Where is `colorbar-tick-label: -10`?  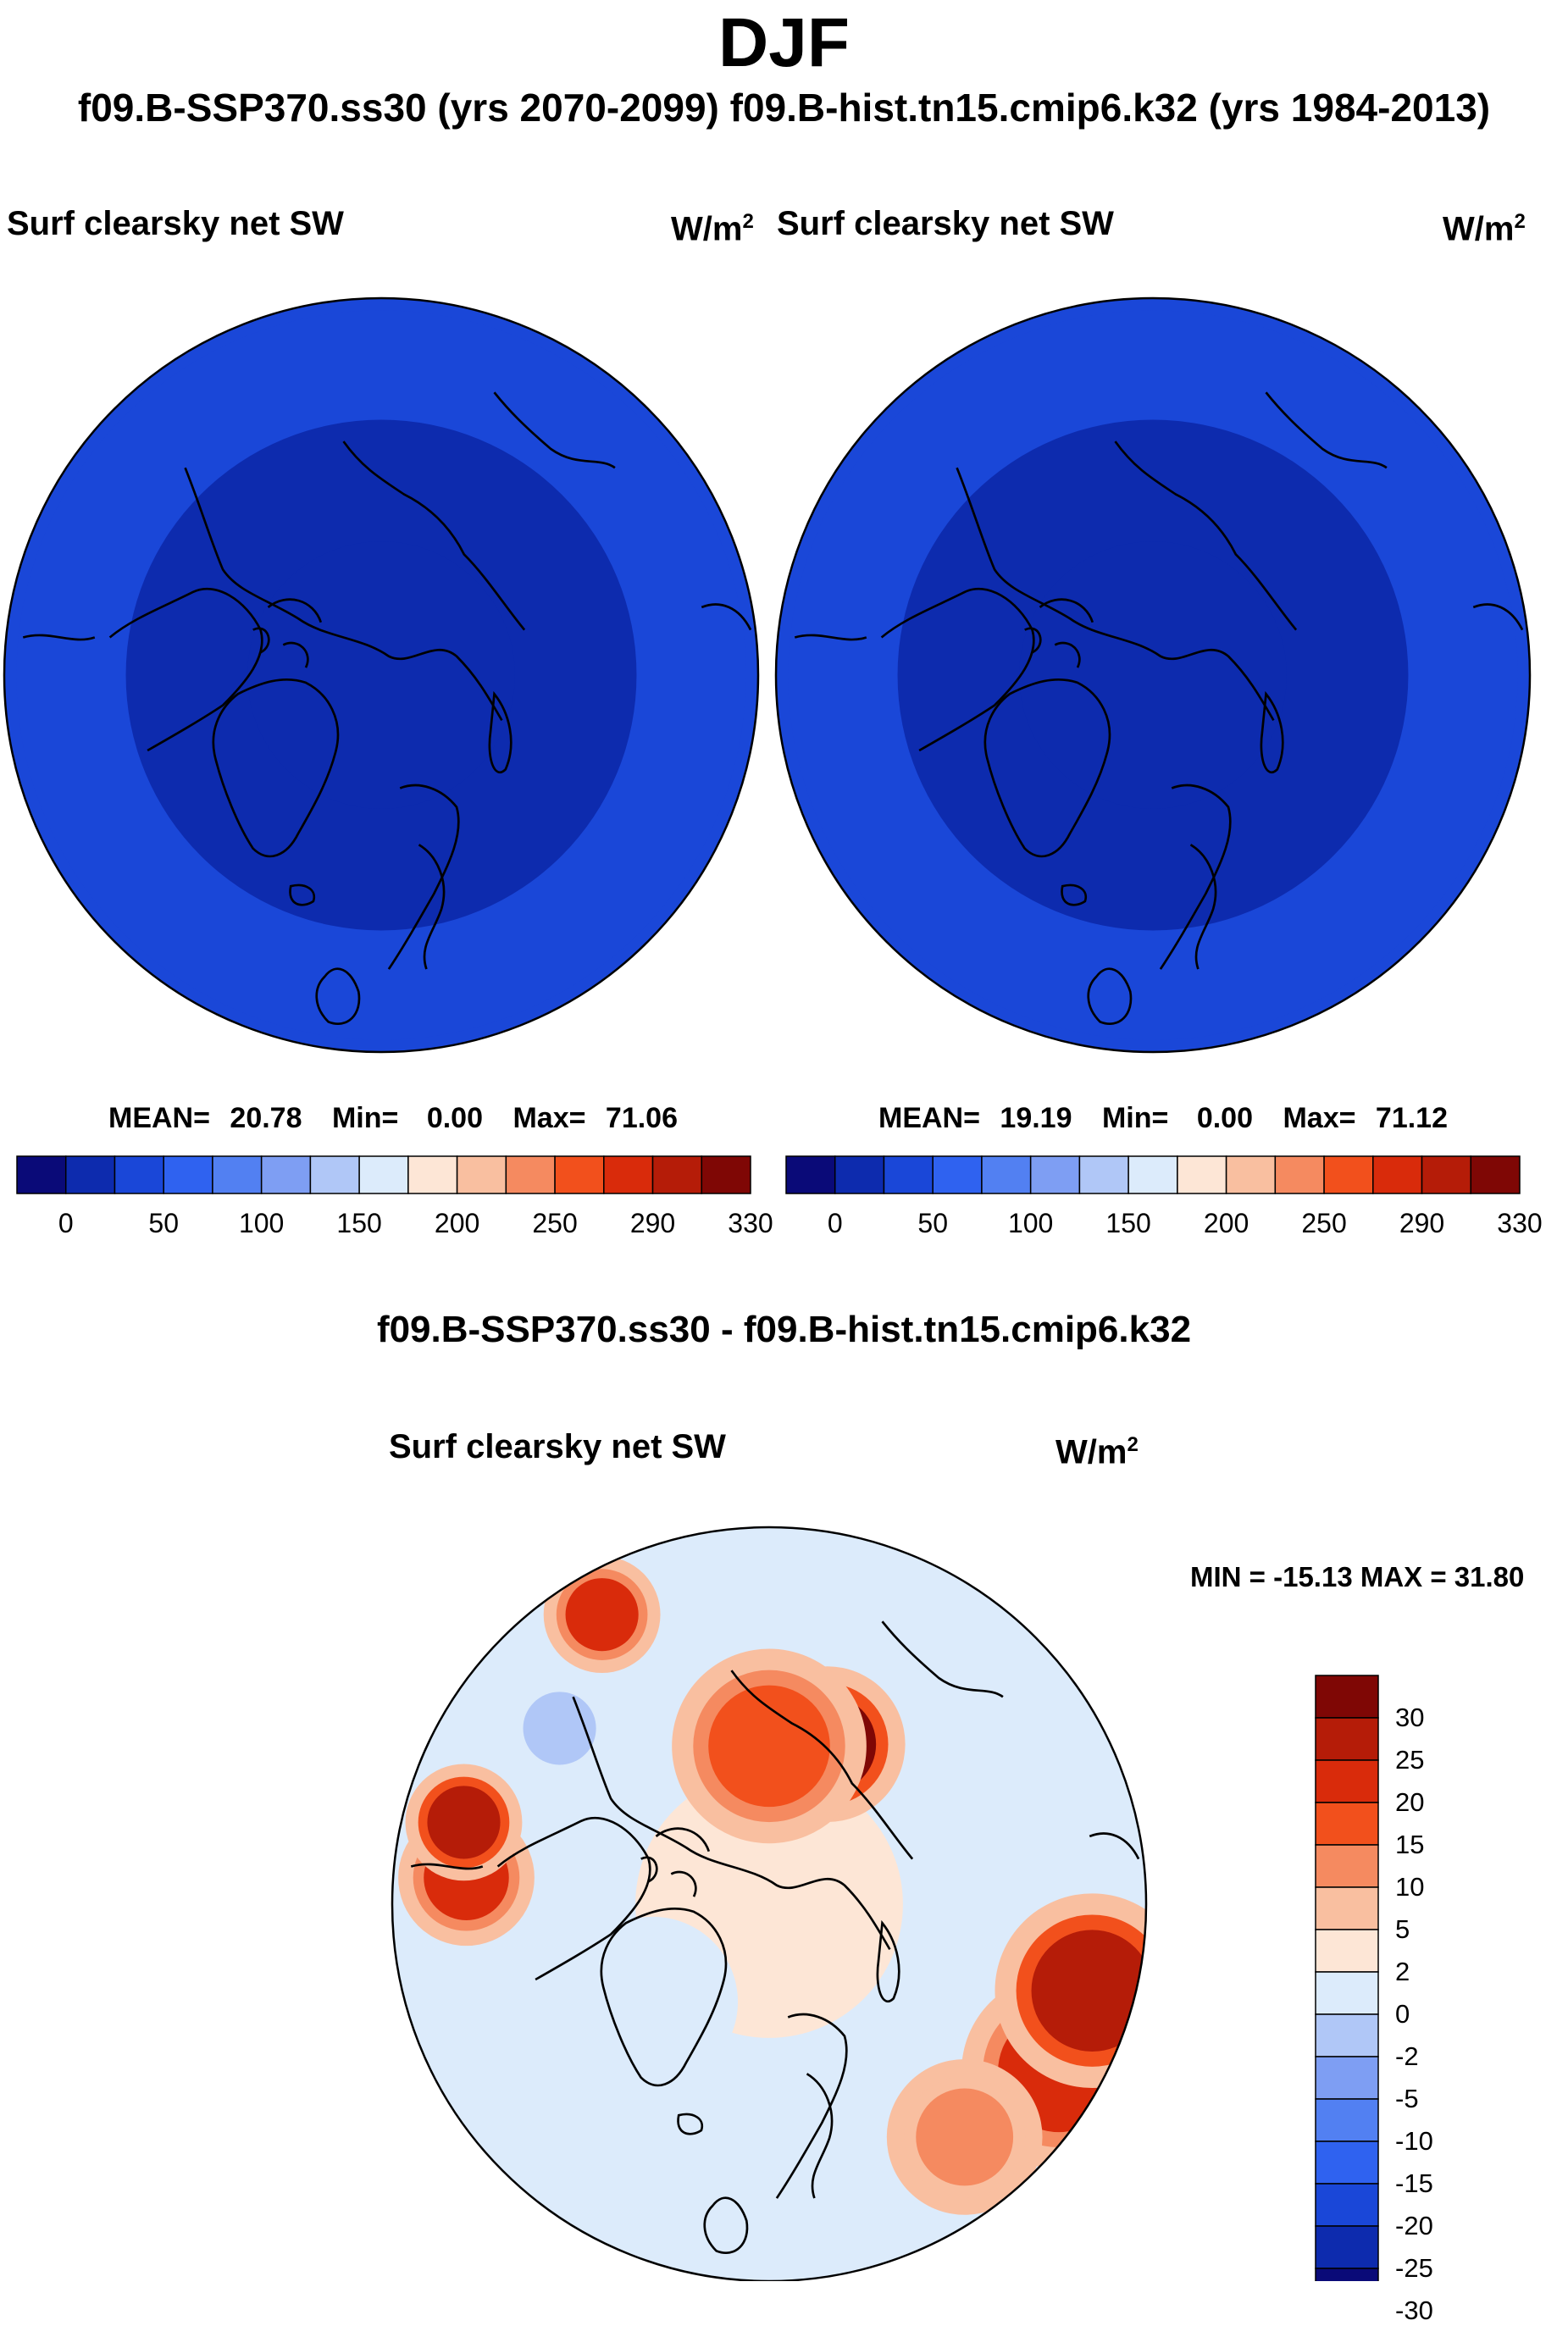
colorbar-tick-label: -10 is located at coordinates (1414, 2141).